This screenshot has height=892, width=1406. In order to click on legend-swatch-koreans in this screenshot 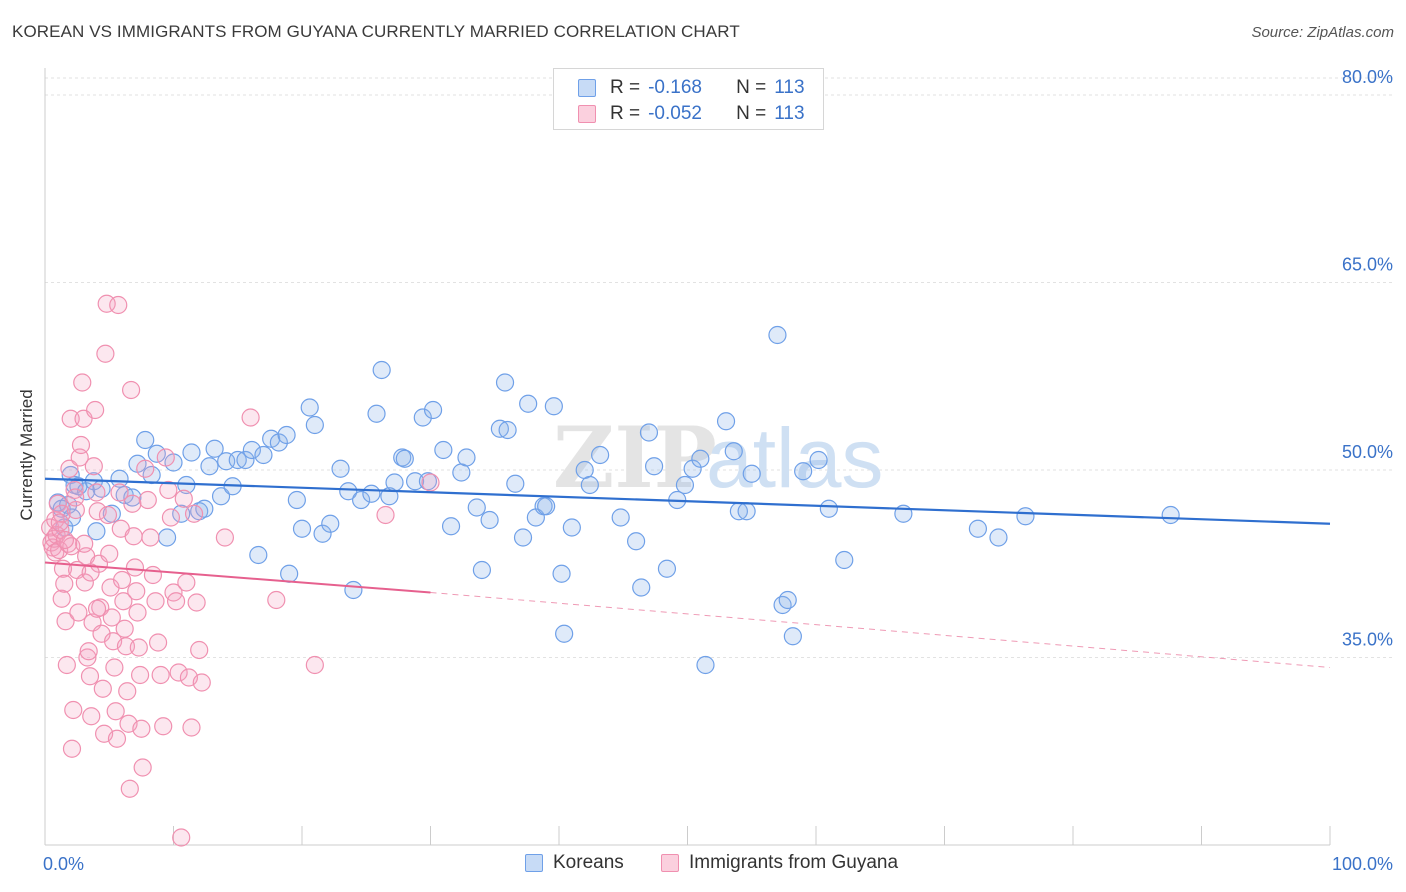, I will do `click(587, 88)`.